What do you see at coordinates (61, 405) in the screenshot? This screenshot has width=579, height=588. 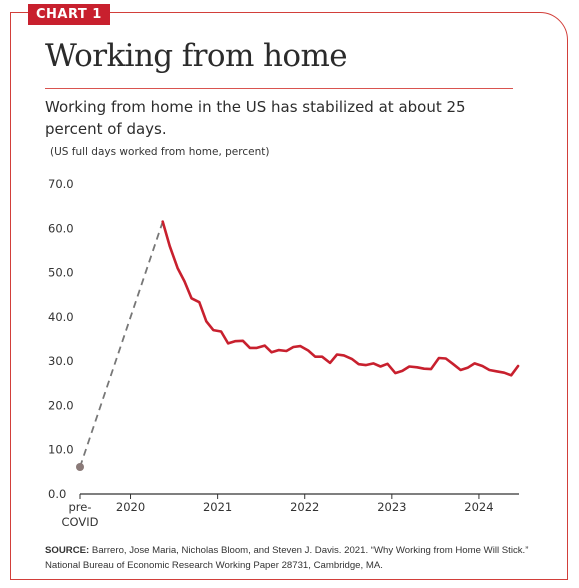 I see `y-tick-label: 20.0` at bounding box center [61, 405].